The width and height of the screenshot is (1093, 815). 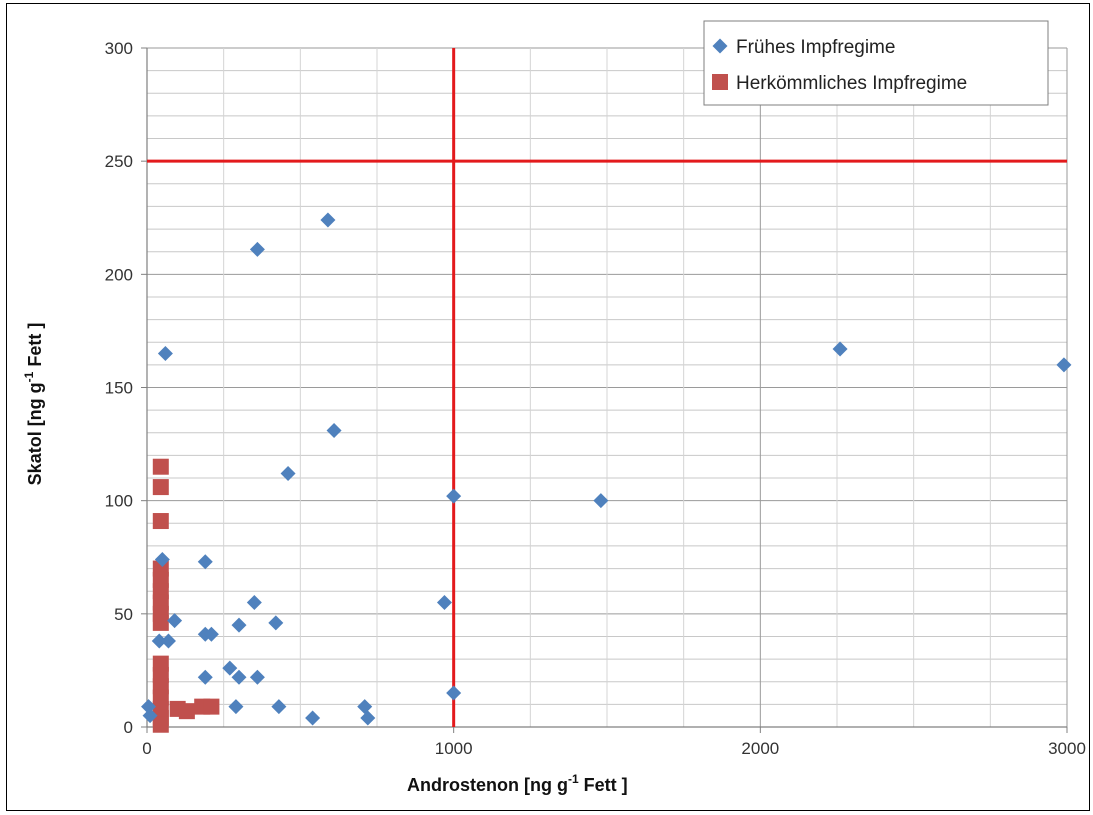 What do you see at coordinates (33, 404) in the screenshot?
I see `y-axis-title: Skatol [ng g-1 Fett ]` at bounding box center [33, 404].